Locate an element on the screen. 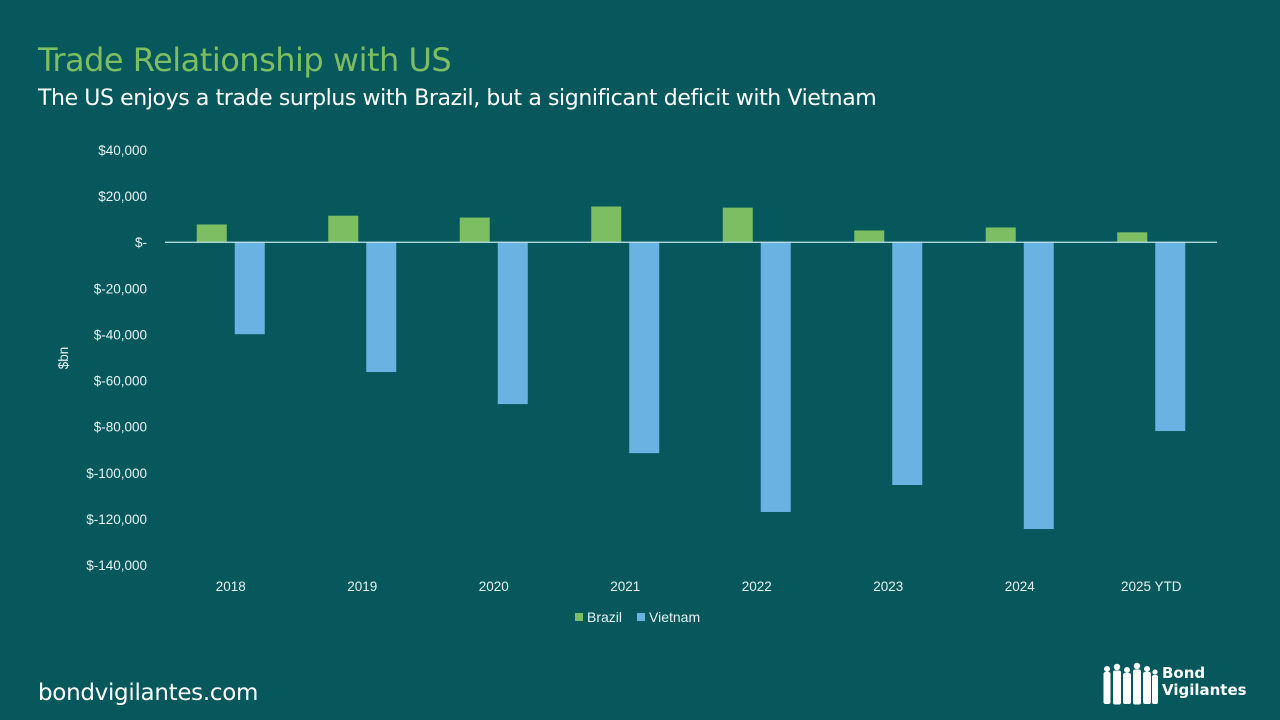  bar-brazil-2018 is located at coordinates (211, 233).